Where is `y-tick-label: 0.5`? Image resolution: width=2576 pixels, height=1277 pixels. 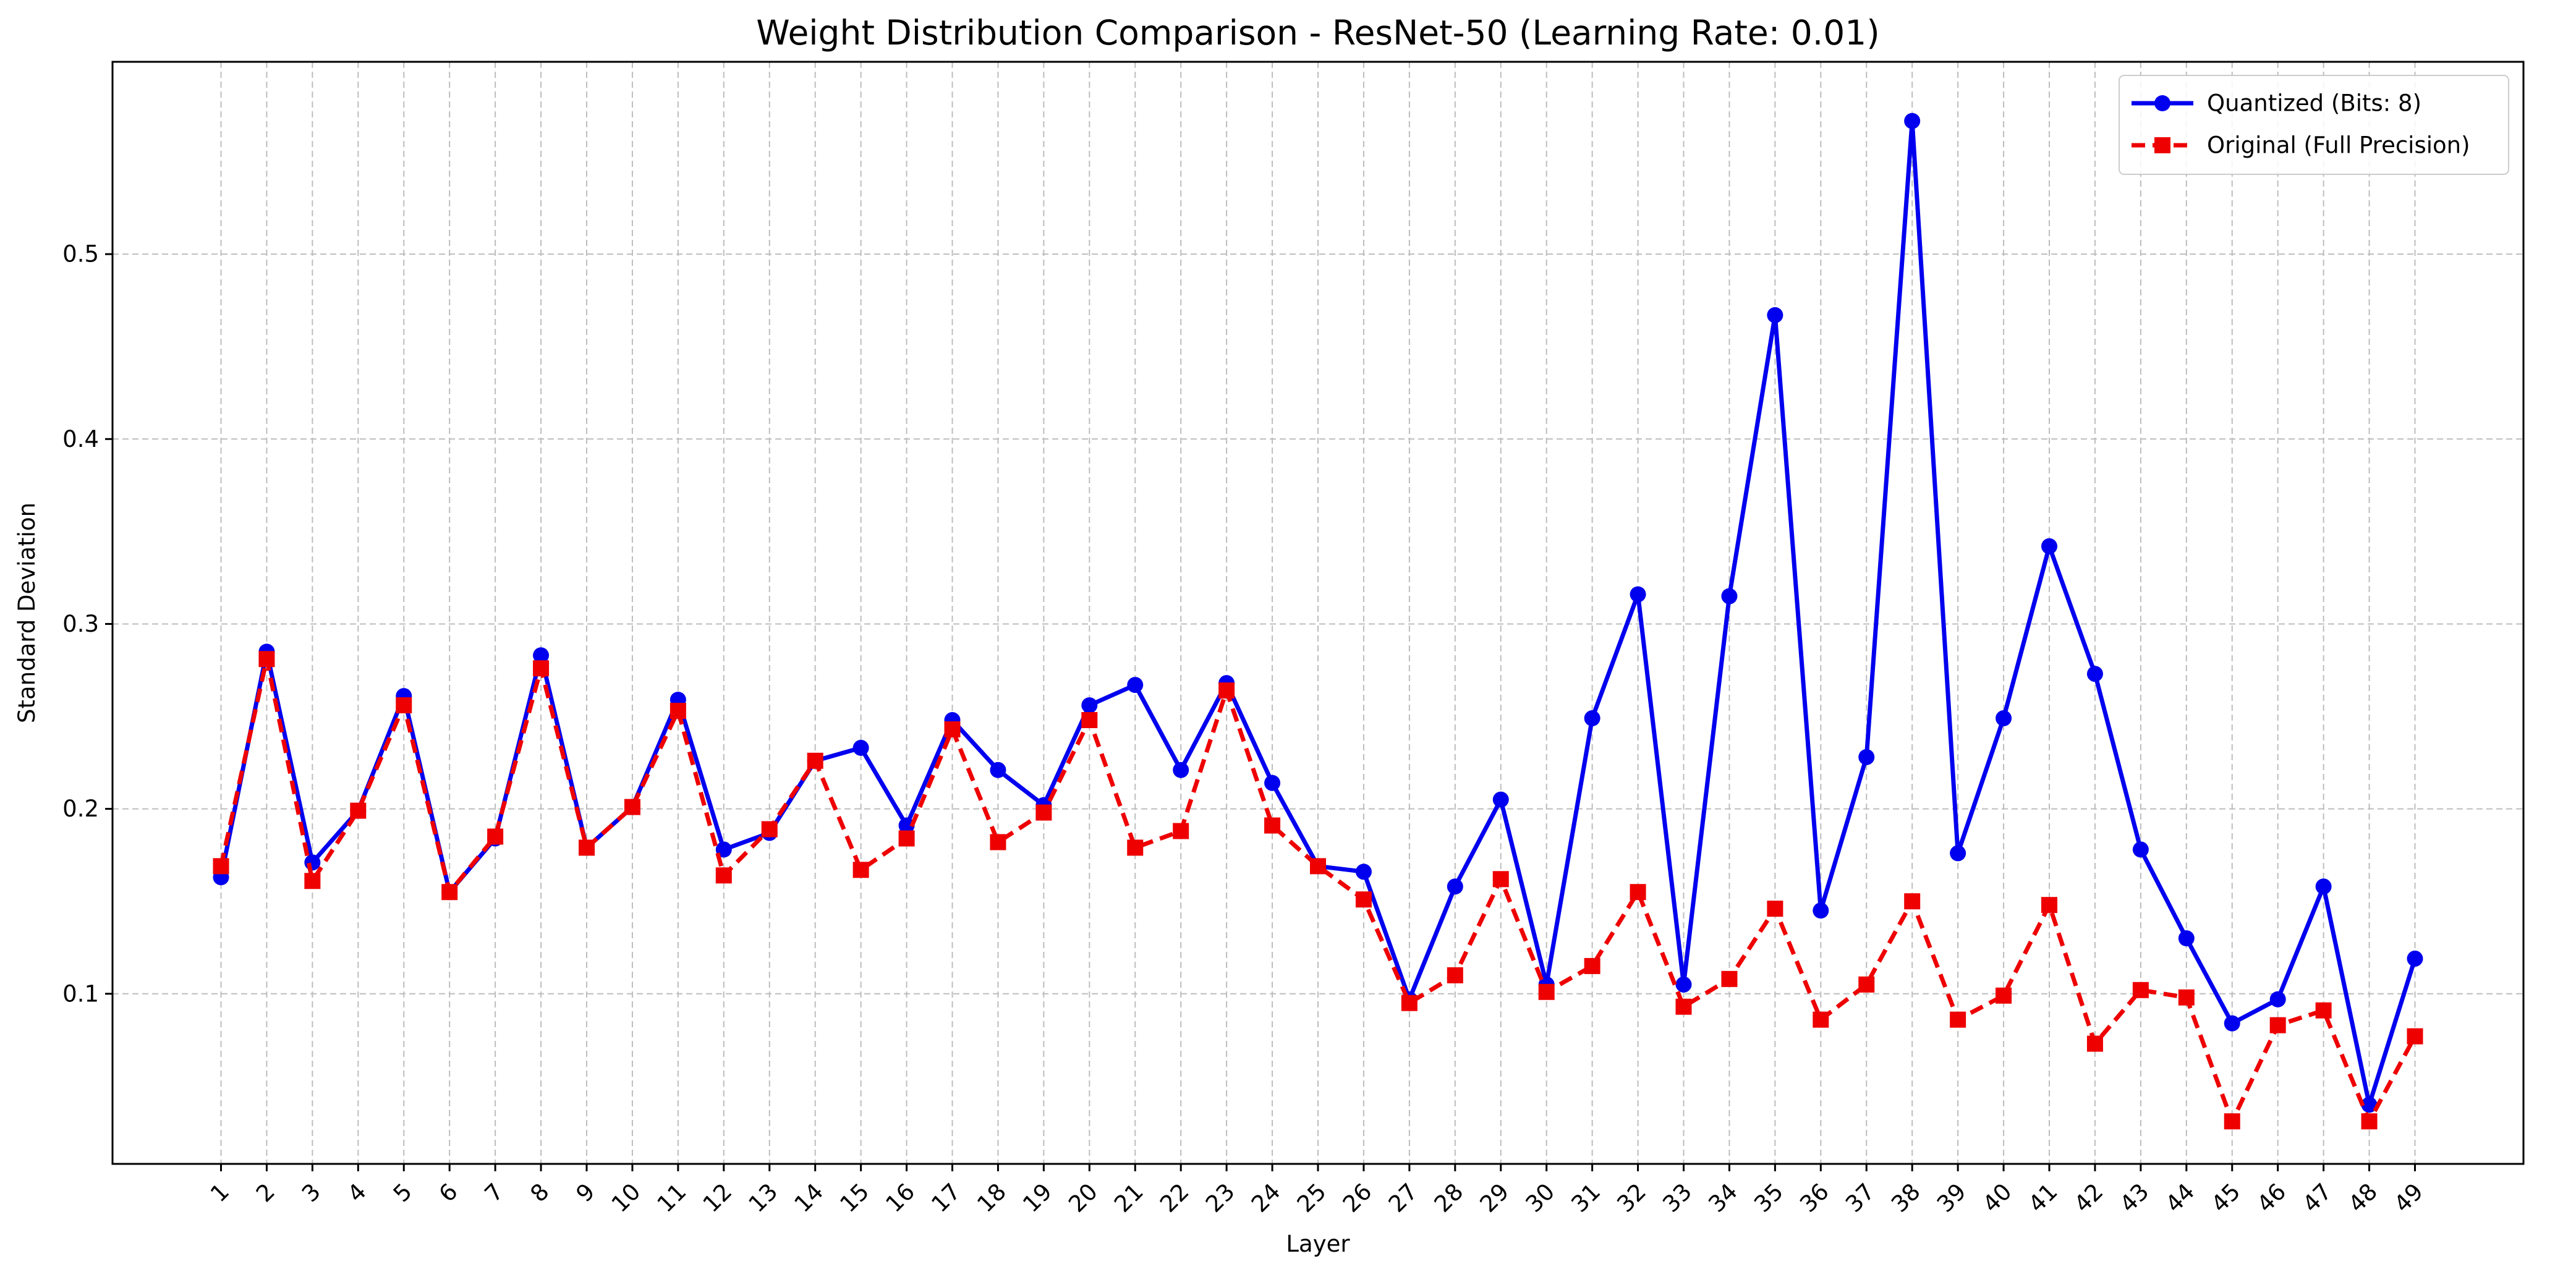
y-tick-label: 0.5 is located at coordinates (80, 255).